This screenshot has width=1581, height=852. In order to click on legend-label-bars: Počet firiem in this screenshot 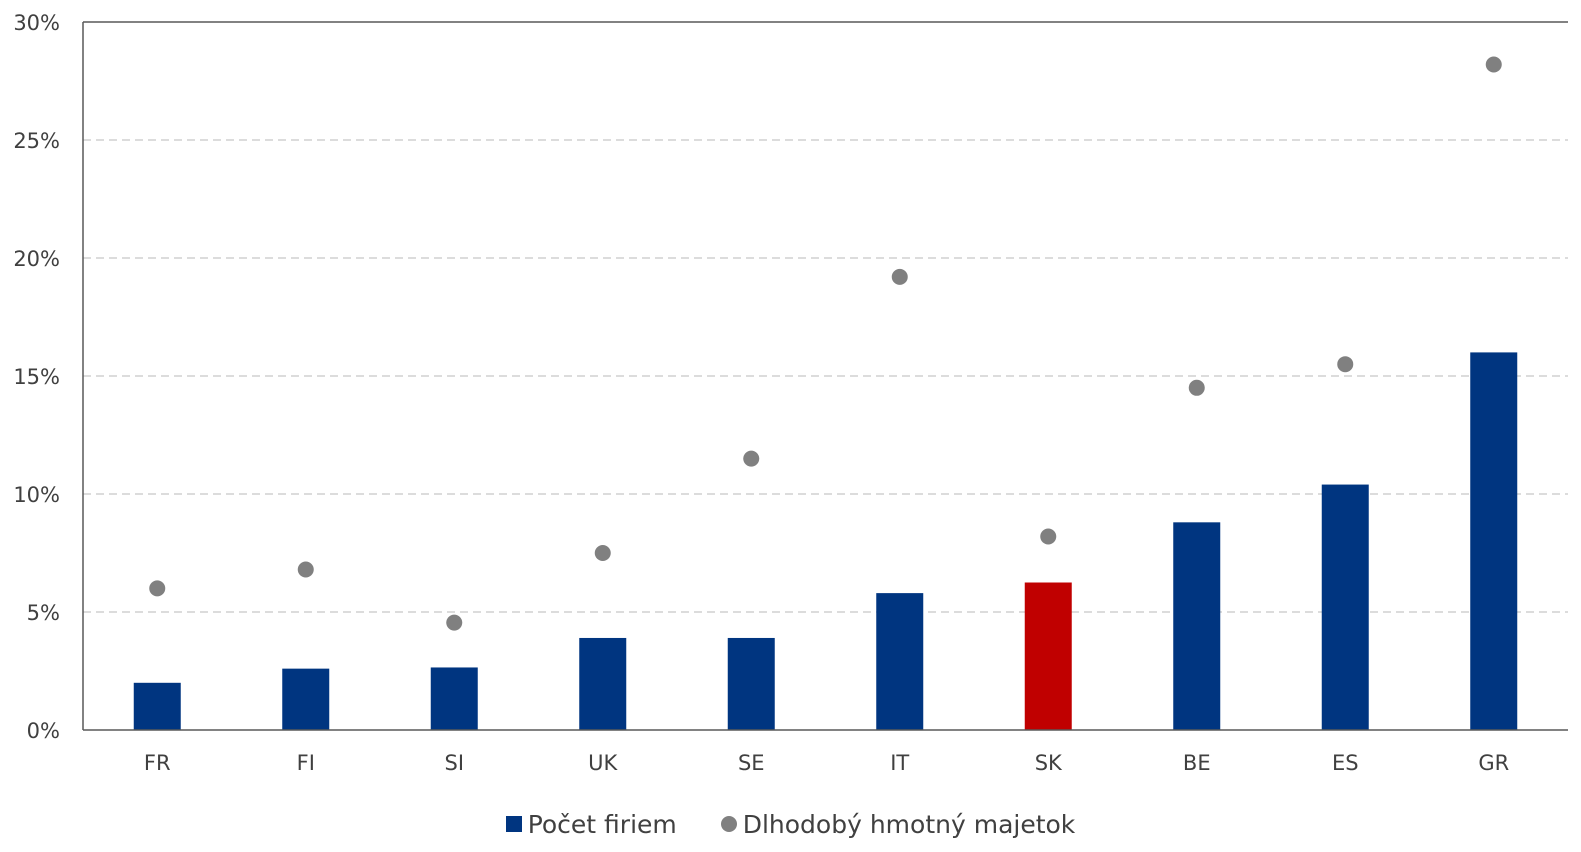, I will do `click(602, 824)`.